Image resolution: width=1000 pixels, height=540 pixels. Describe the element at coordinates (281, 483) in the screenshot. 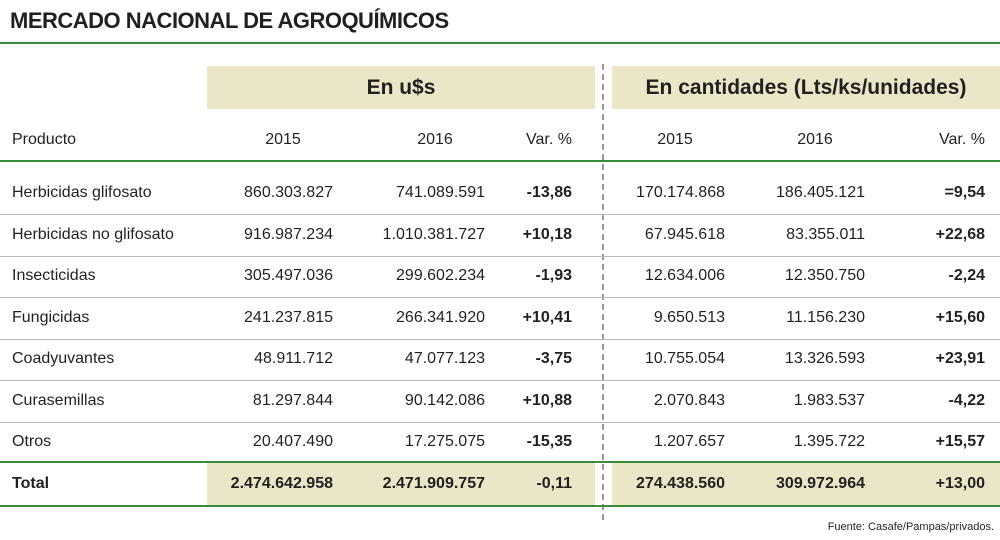

I see `total-cell: 2.474.642.958` at that location.